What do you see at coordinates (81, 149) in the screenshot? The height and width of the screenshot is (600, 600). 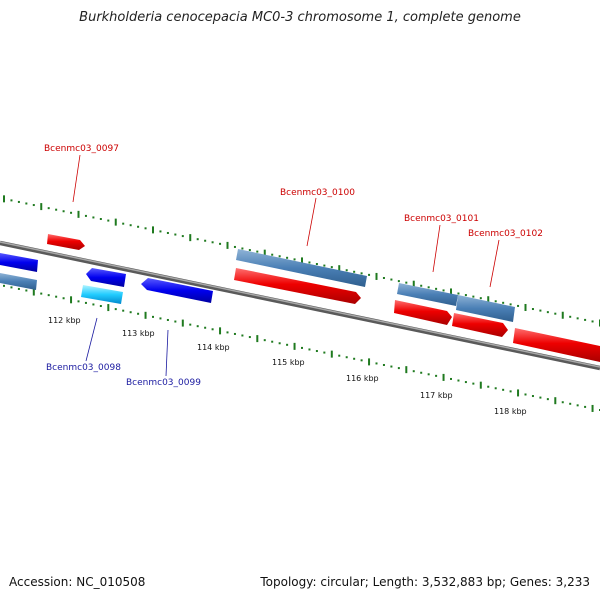 I see `gene-label-bcenmc03-0097: Bcenmc03_0097` at bounding box center [81, 149].